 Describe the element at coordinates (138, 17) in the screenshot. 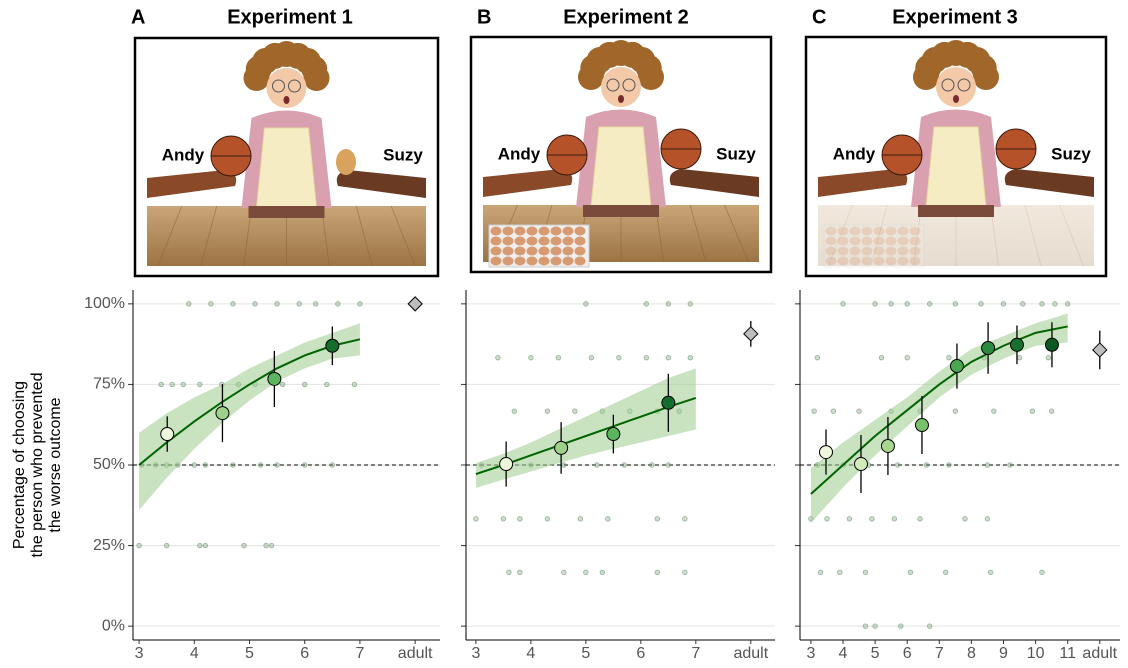

I see `panel-letter: A` at that location.